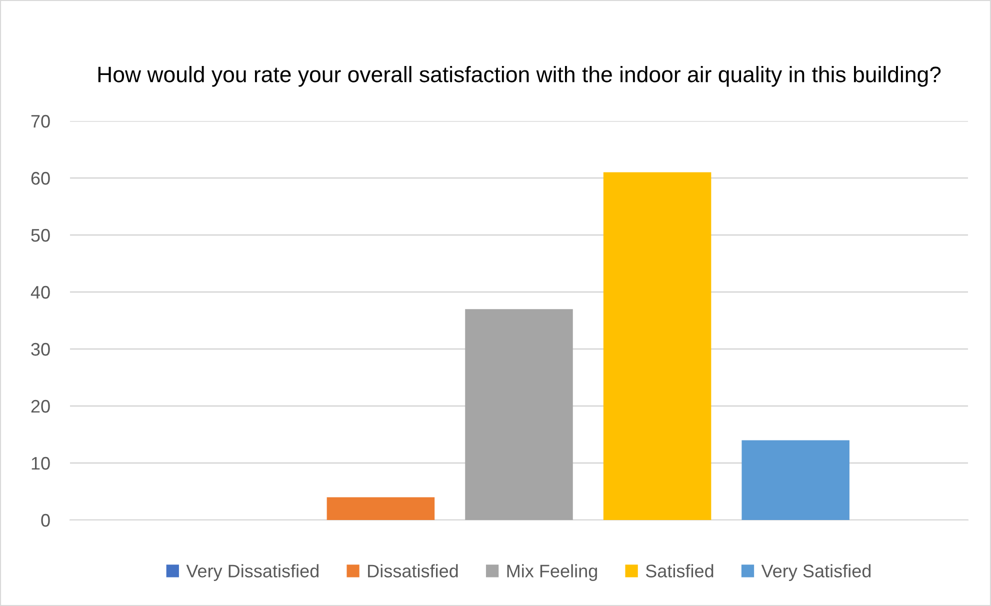 The width and height of the screenshot is (991, 606). What do you see at coordinates (40, 292) in the screenshot?
I see `y-tick-label: 40` at bounding box center [40, 292].